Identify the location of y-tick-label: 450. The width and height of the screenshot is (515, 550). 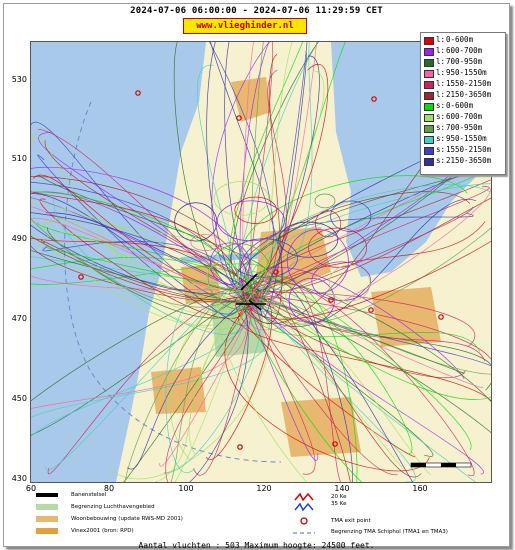
(19, 398).